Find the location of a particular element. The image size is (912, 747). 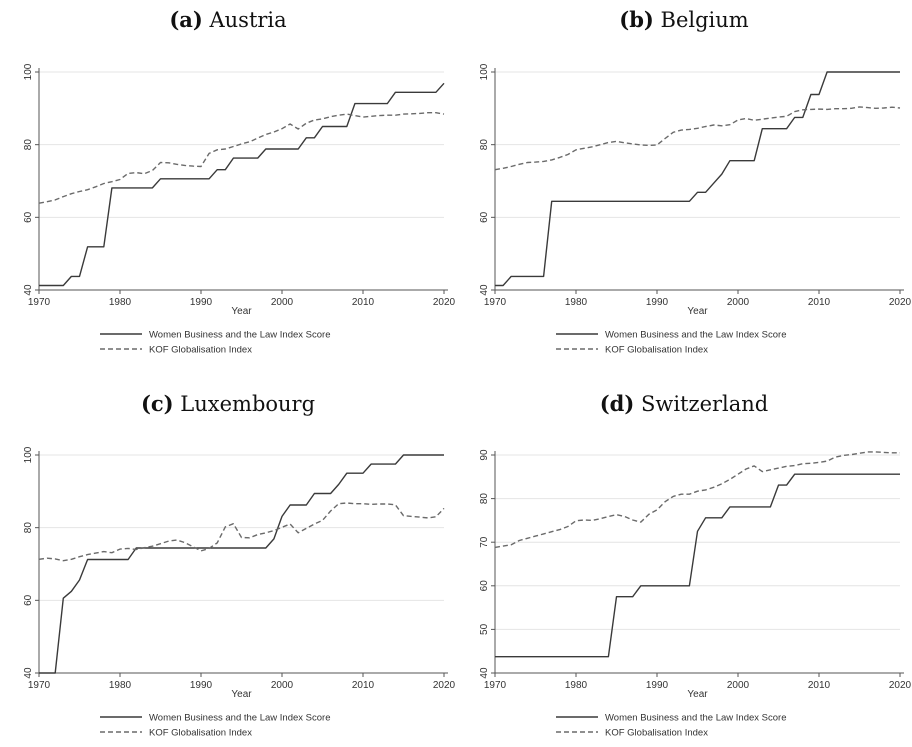

panel-title: (b) Belgium is located at coordinates (684, 19).